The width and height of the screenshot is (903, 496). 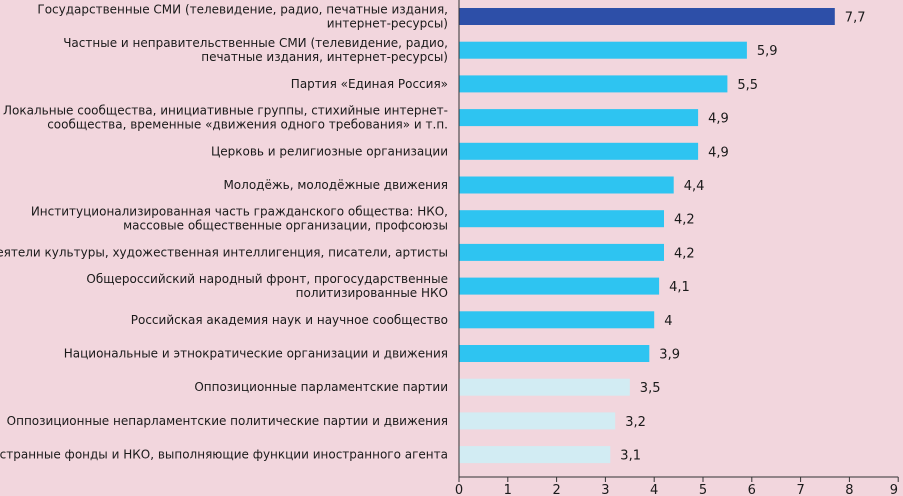 I want to click on value-label-2: 5,5, so click(x=747, y=85).